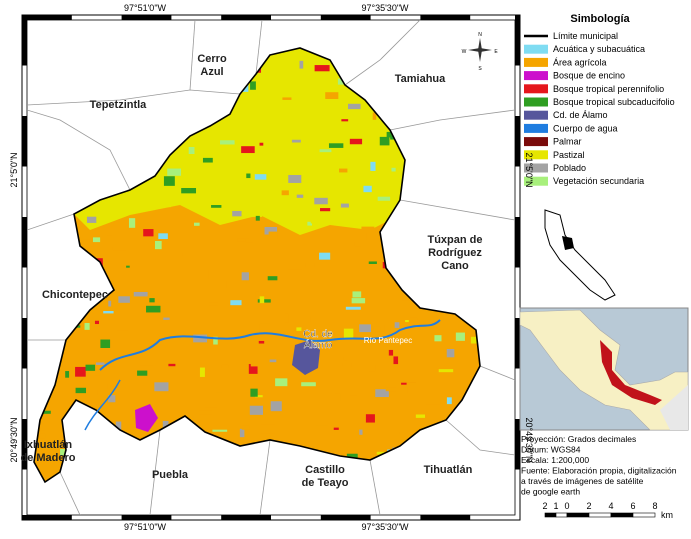 The width and height of the screenshot is (691, 539). What do you see at coordinates (14, 169) in the screenshot?
I see `coord-label: 21°5'0"N` at bounding box center [14, 169].